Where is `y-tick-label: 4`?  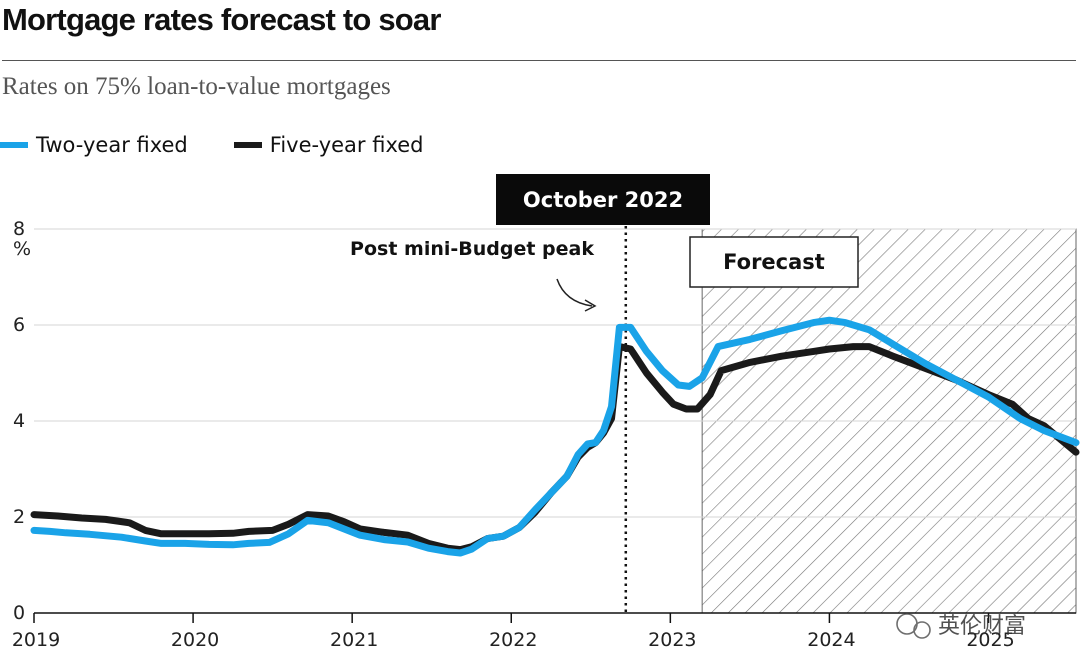 y-tick-label: 4 is located at coordinates (19, 421).